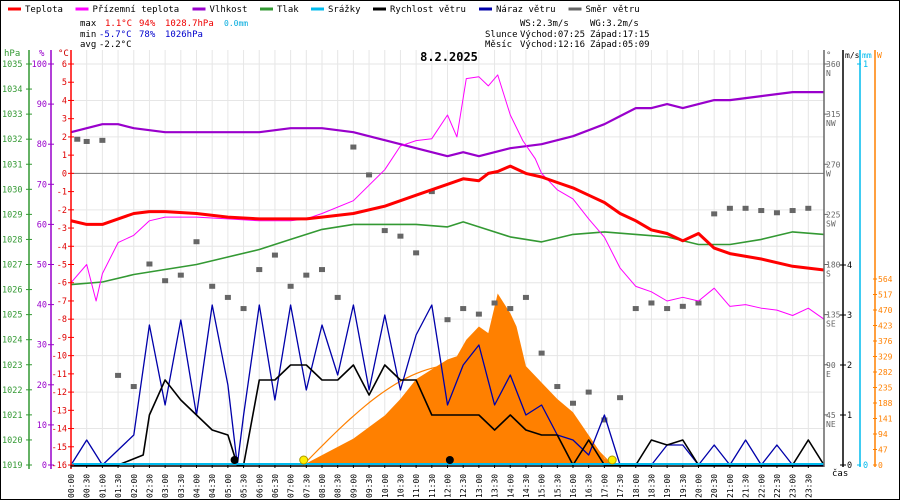 The height and width of the screenshot is (500, 900). I want to click on humidity-tick-label: 50, so click(42, 266).